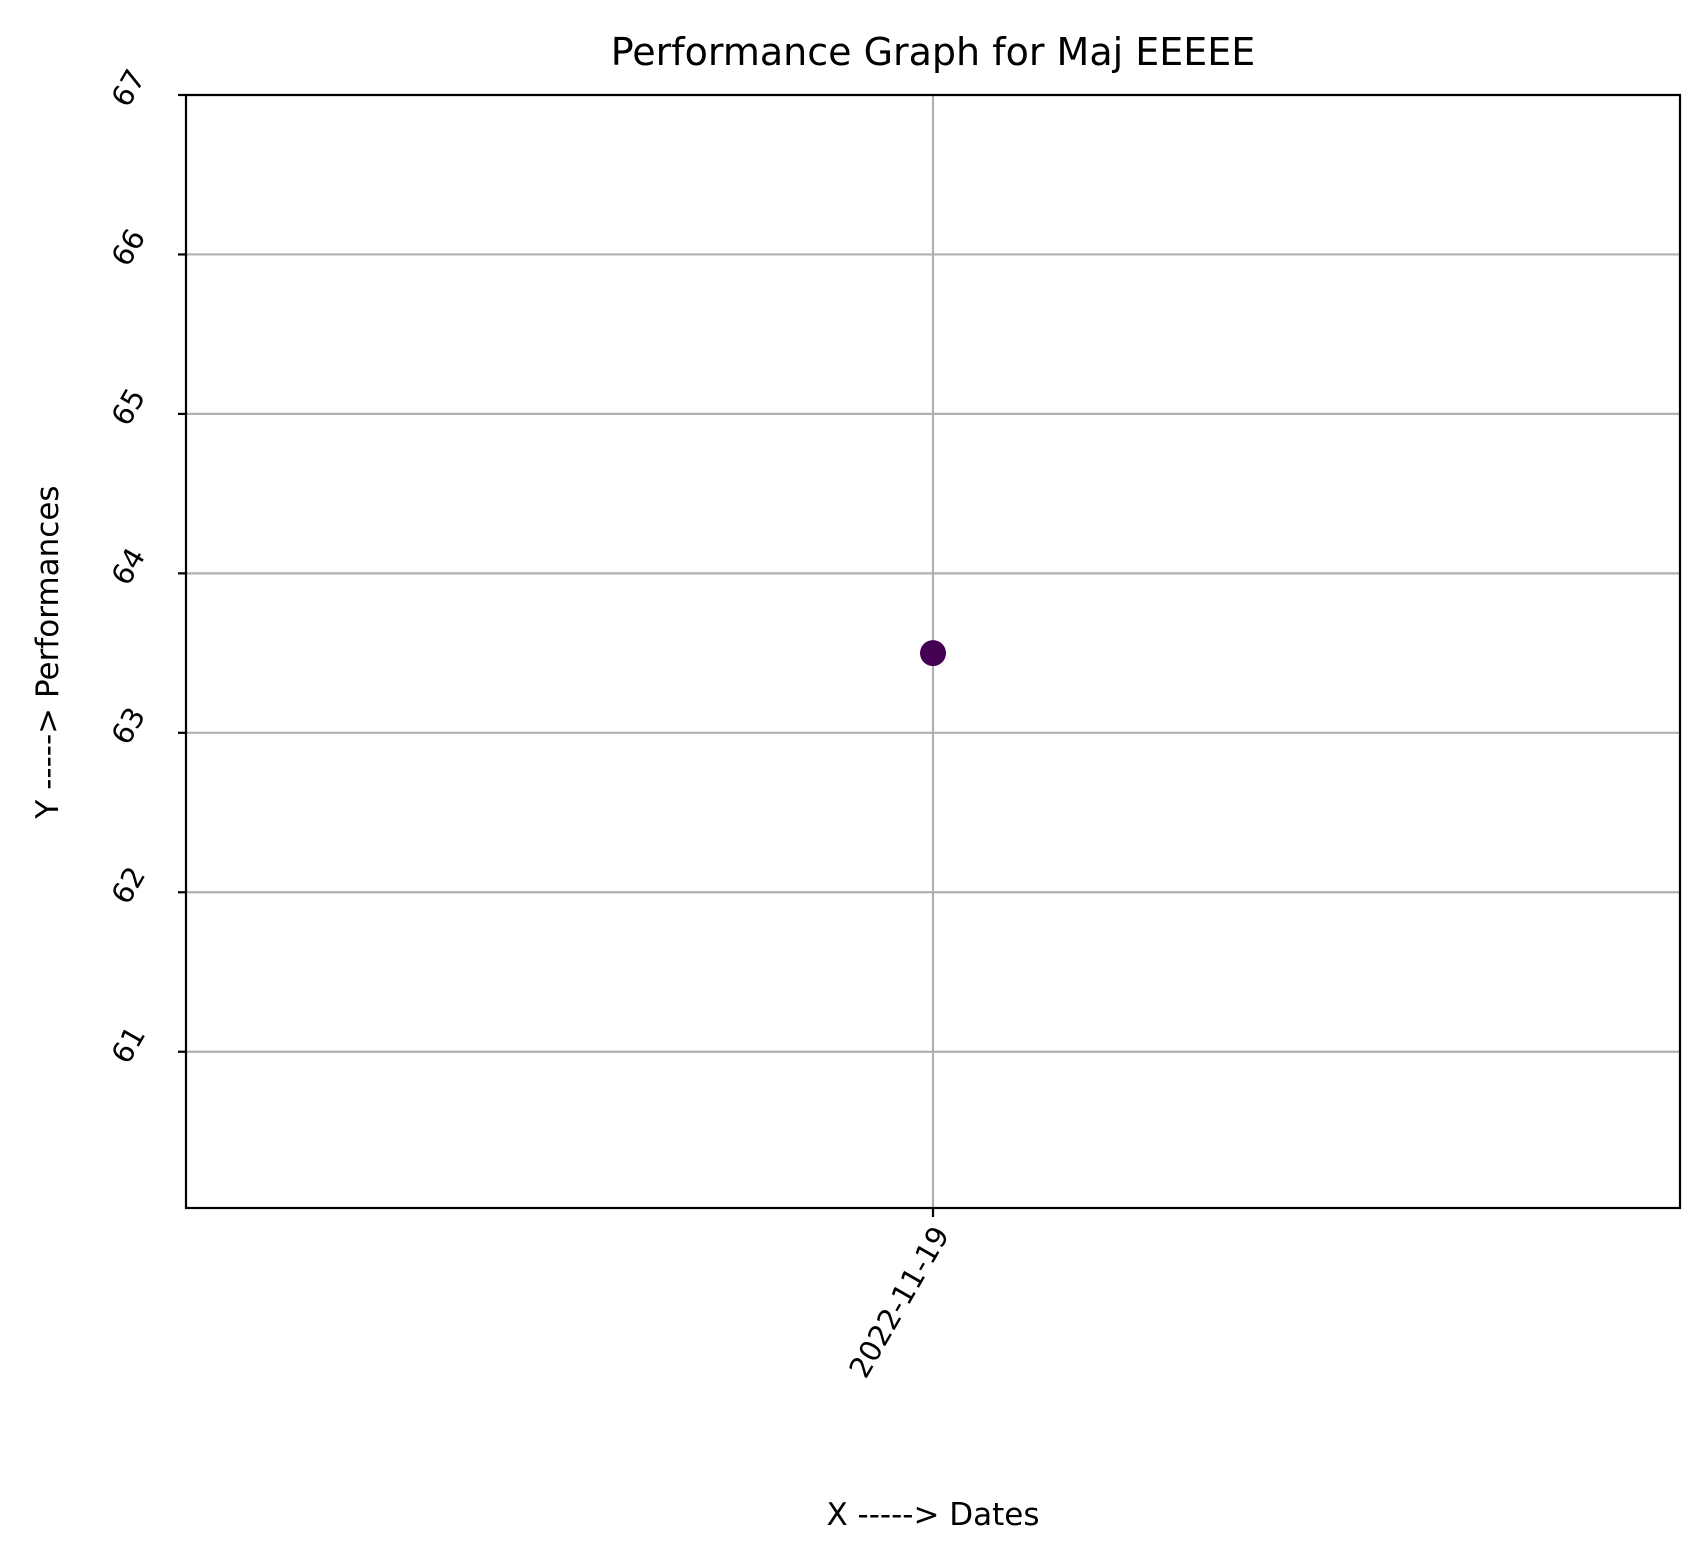  What do you see at coordinates (933, 52) in the screenshot?
I see `chart-title: Performance Graph for Maj EEEEE` at bounding box center [933, 52].